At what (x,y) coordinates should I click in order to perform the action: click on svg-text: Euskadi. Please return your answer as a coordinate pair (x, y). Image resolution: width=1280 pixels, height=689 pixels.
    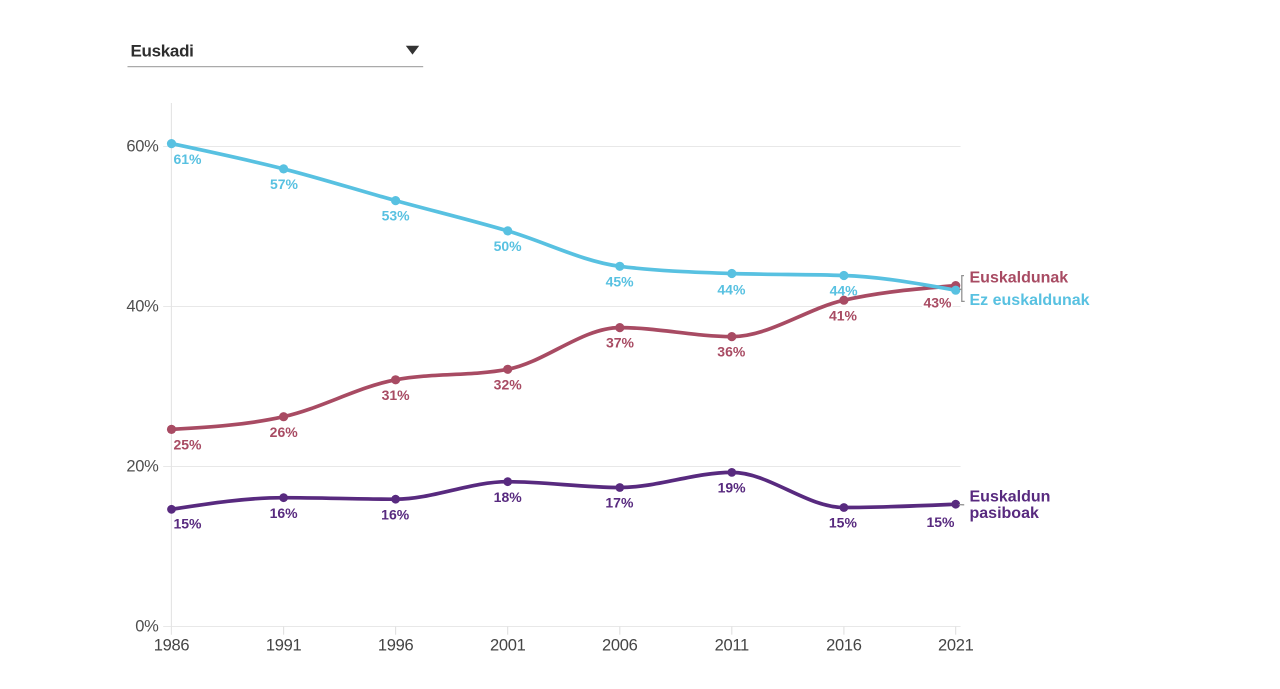
    Looking at the image, I should click on (162, 51).